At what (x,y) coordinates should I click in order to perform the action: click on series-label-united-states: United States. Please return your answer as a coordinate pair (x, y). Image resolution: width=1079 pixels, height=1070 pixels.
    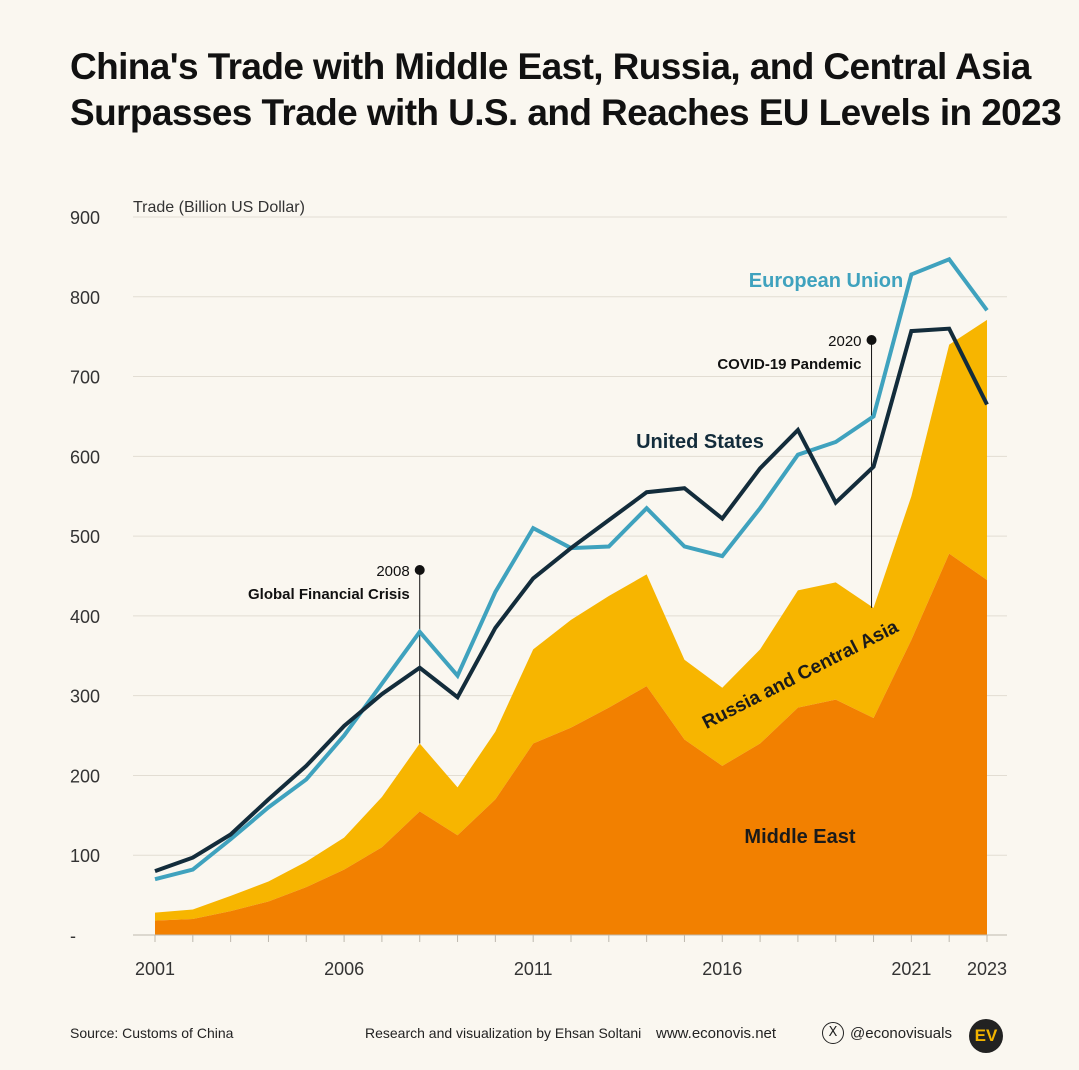
    Looking at the image, I should click on (700, 442).